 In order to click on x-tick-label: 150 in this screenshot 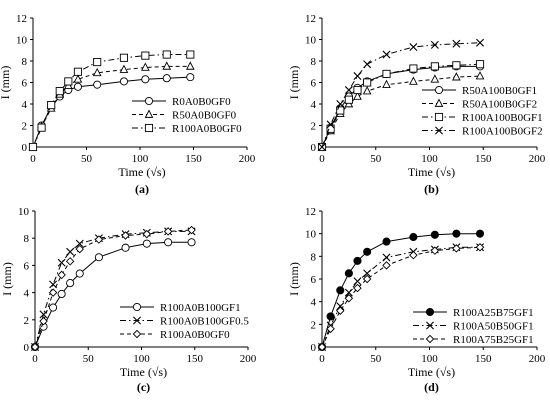, I will do `click(193, 159)`.